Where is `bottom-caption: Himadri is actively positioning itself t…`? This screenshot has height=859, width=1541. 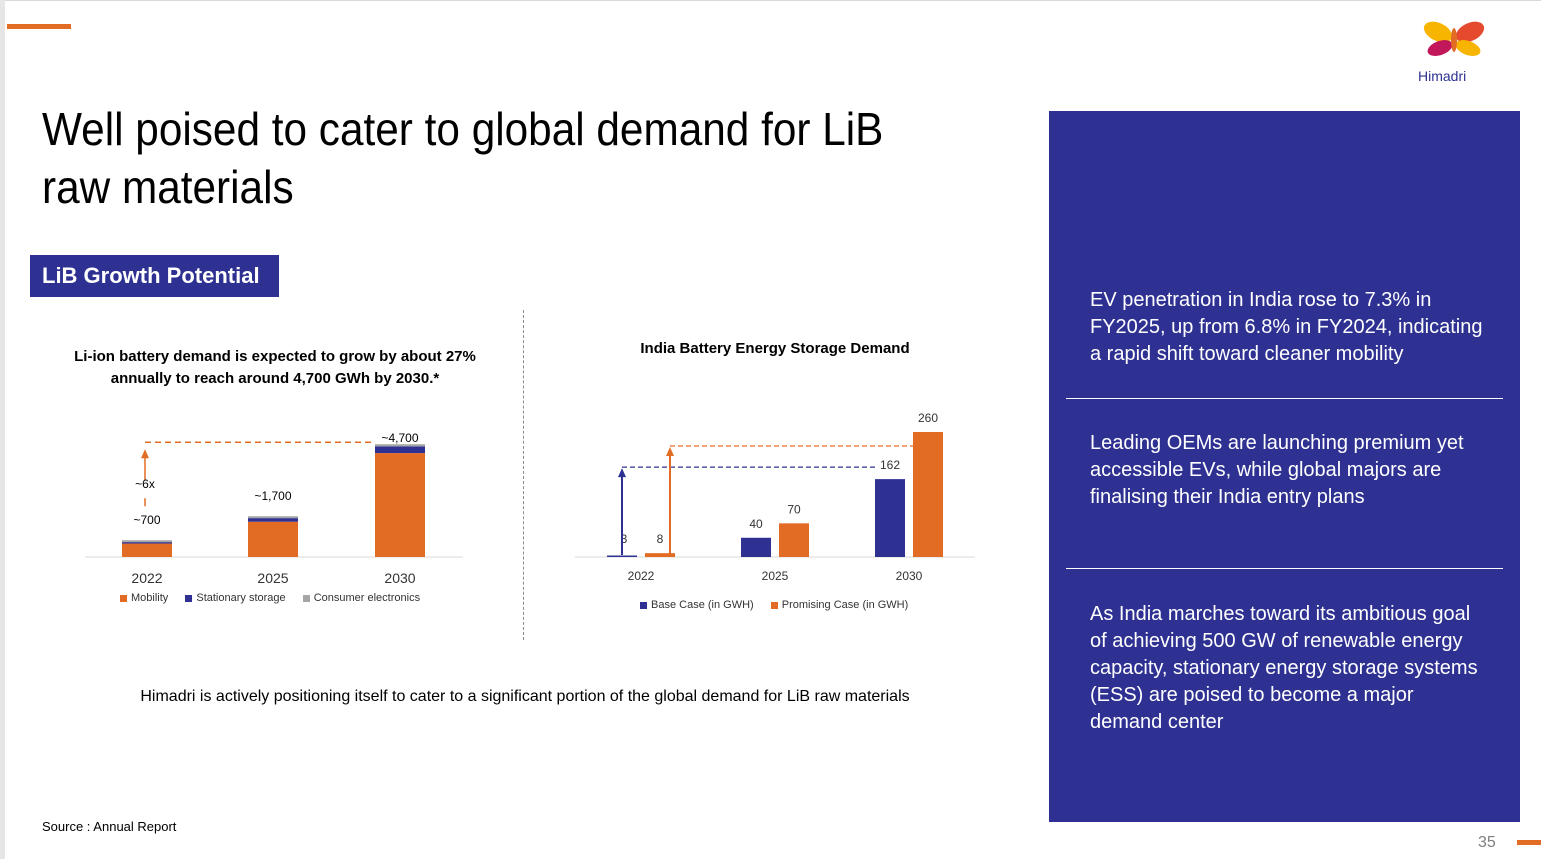 bottom-caption: Himadri is actively positioning itself t… is located at coordinates (525, 696).